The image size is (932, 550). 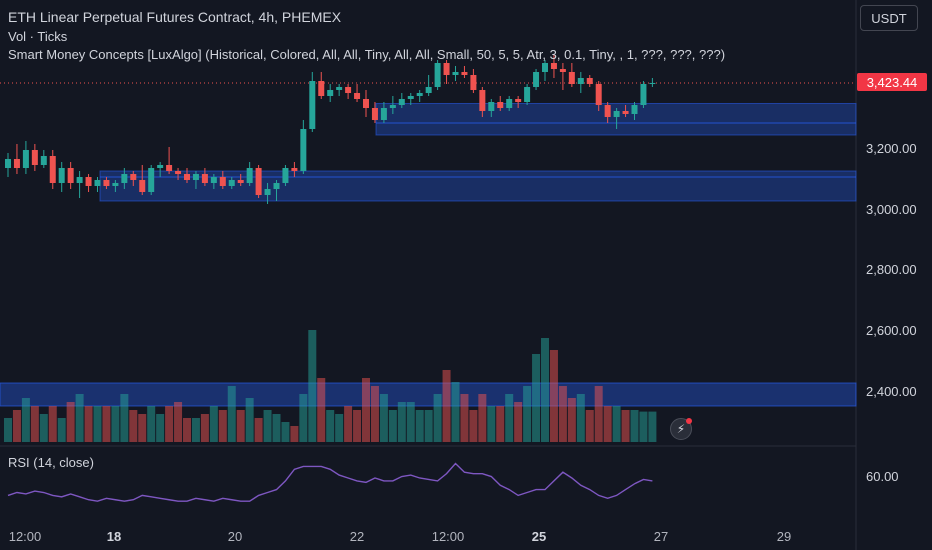 I want to click on price-label: 2,600.00, so click(x=891, y=330).